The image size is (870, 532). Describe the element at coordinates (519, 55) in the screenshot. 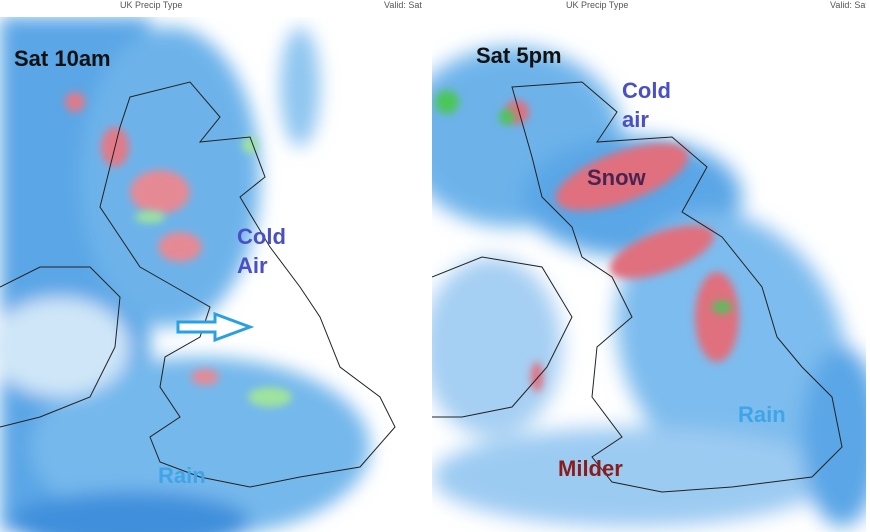

I see `time-label: Sat 5pm` at that location.